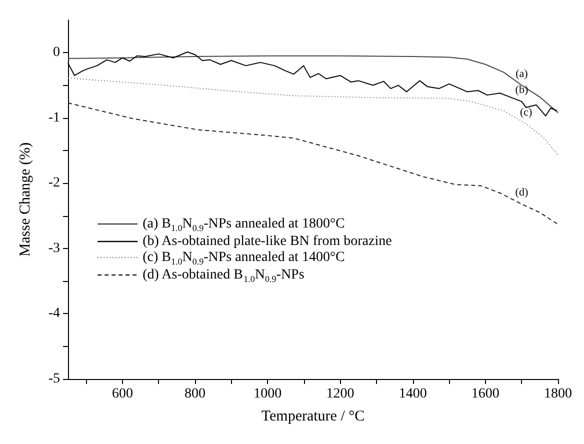  What do you see at coordinates (412, 394) in the screenshot?
I see `x-tick-label: 1400` at bounding box center [412, 394].